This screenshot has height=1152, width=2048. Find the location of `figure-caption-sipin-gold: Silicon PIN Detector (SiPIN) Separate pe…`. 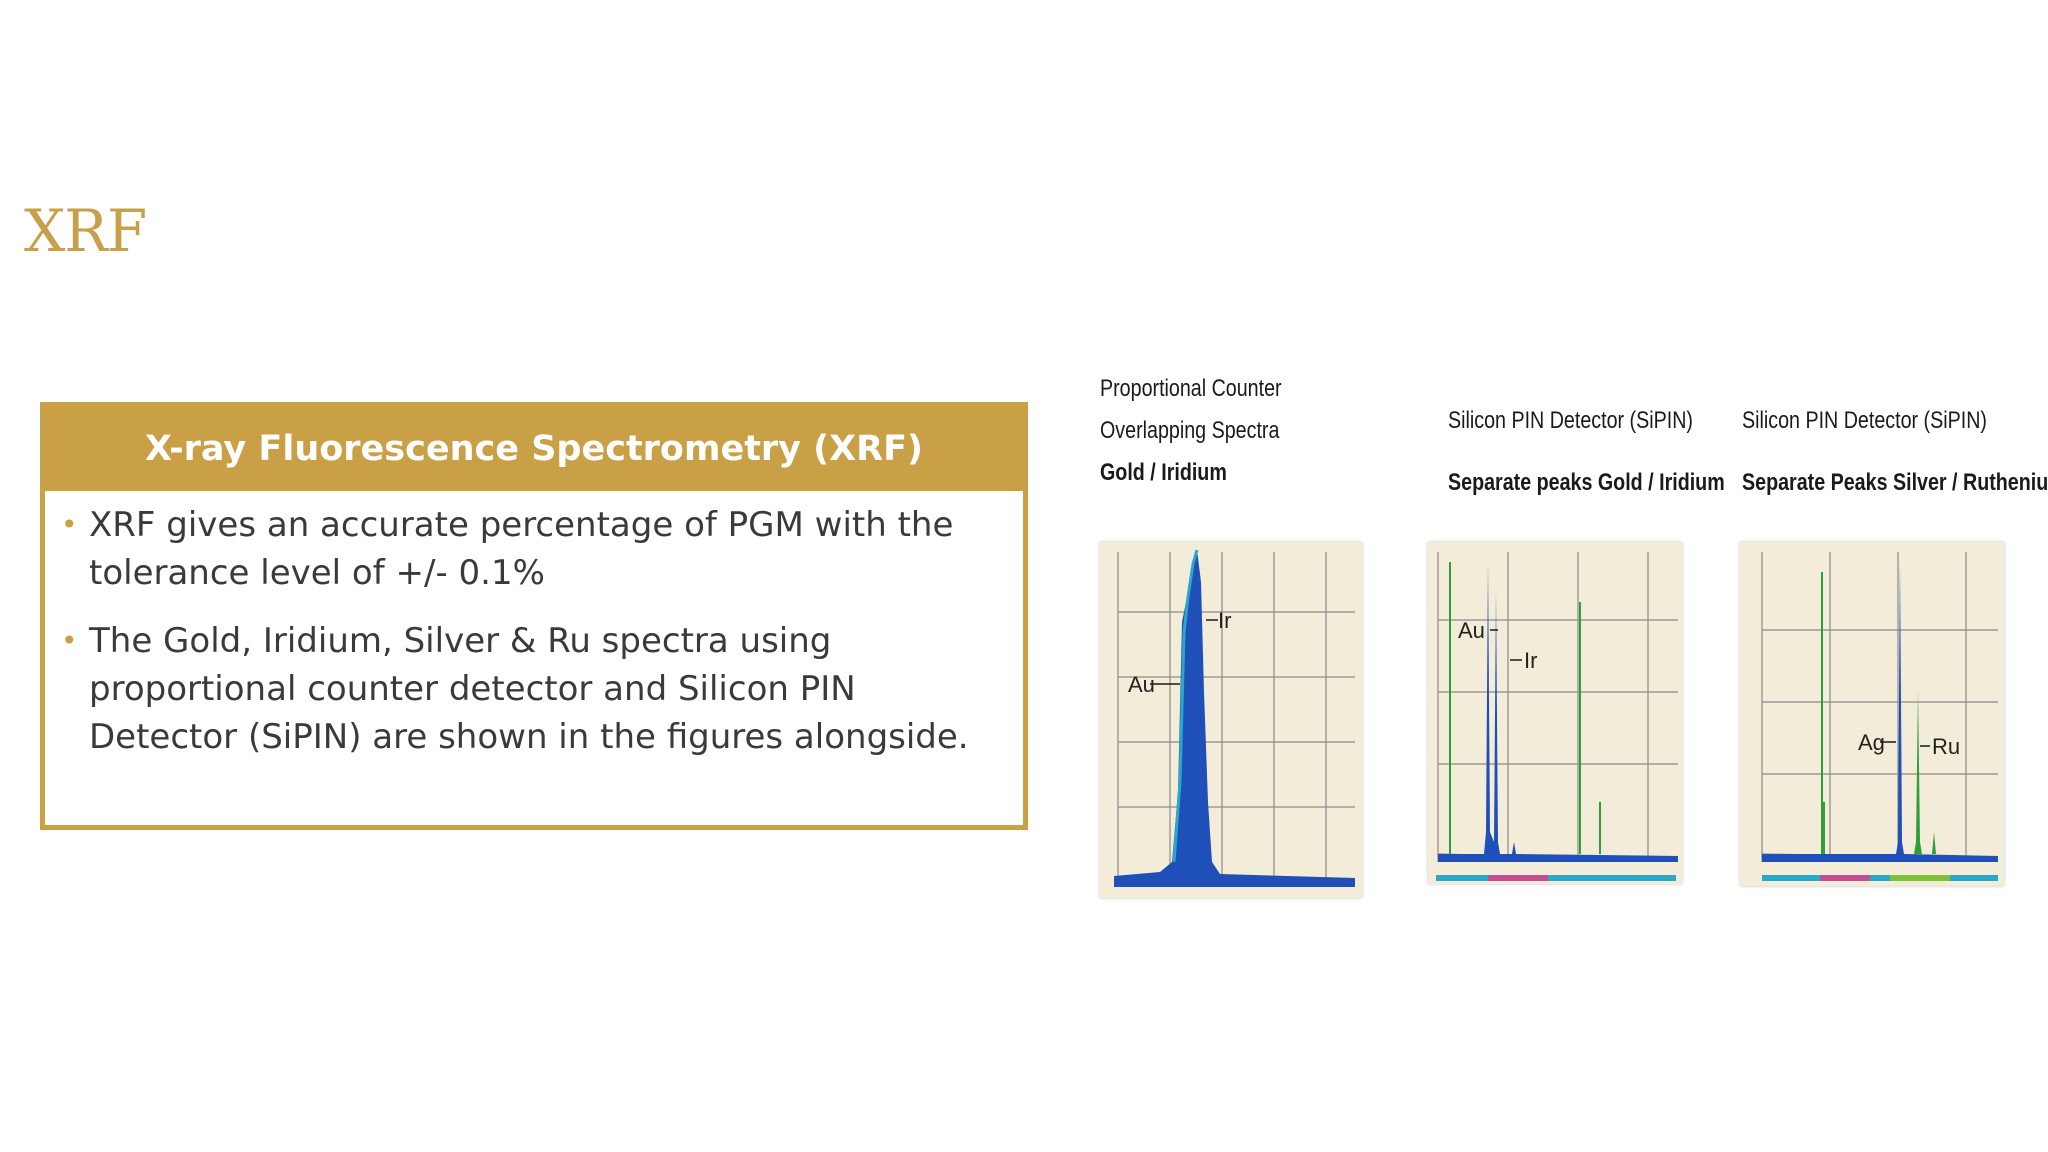

figure-caption-sipin-gold: Silicon PIN Detector (SiPIN) Separate pe… is located at coordinates (1586, 452).